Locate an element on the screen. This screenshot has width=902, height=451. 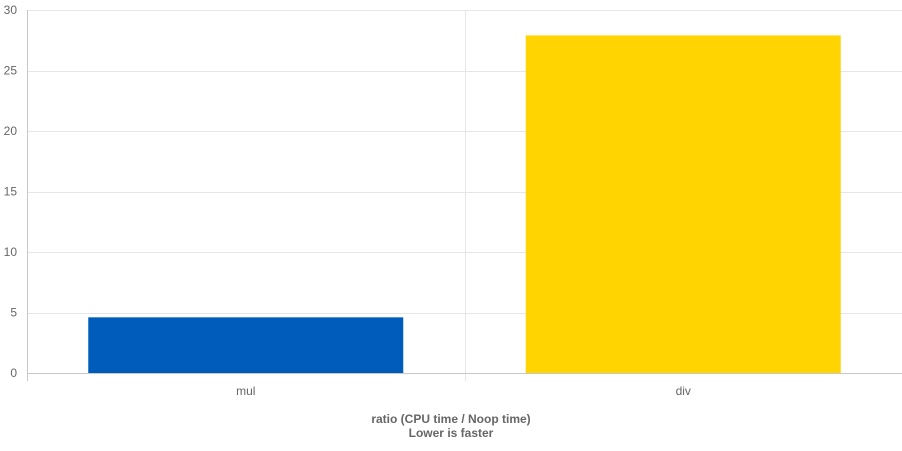
y-tick-label: 25 is located at coordinates (11, 71).